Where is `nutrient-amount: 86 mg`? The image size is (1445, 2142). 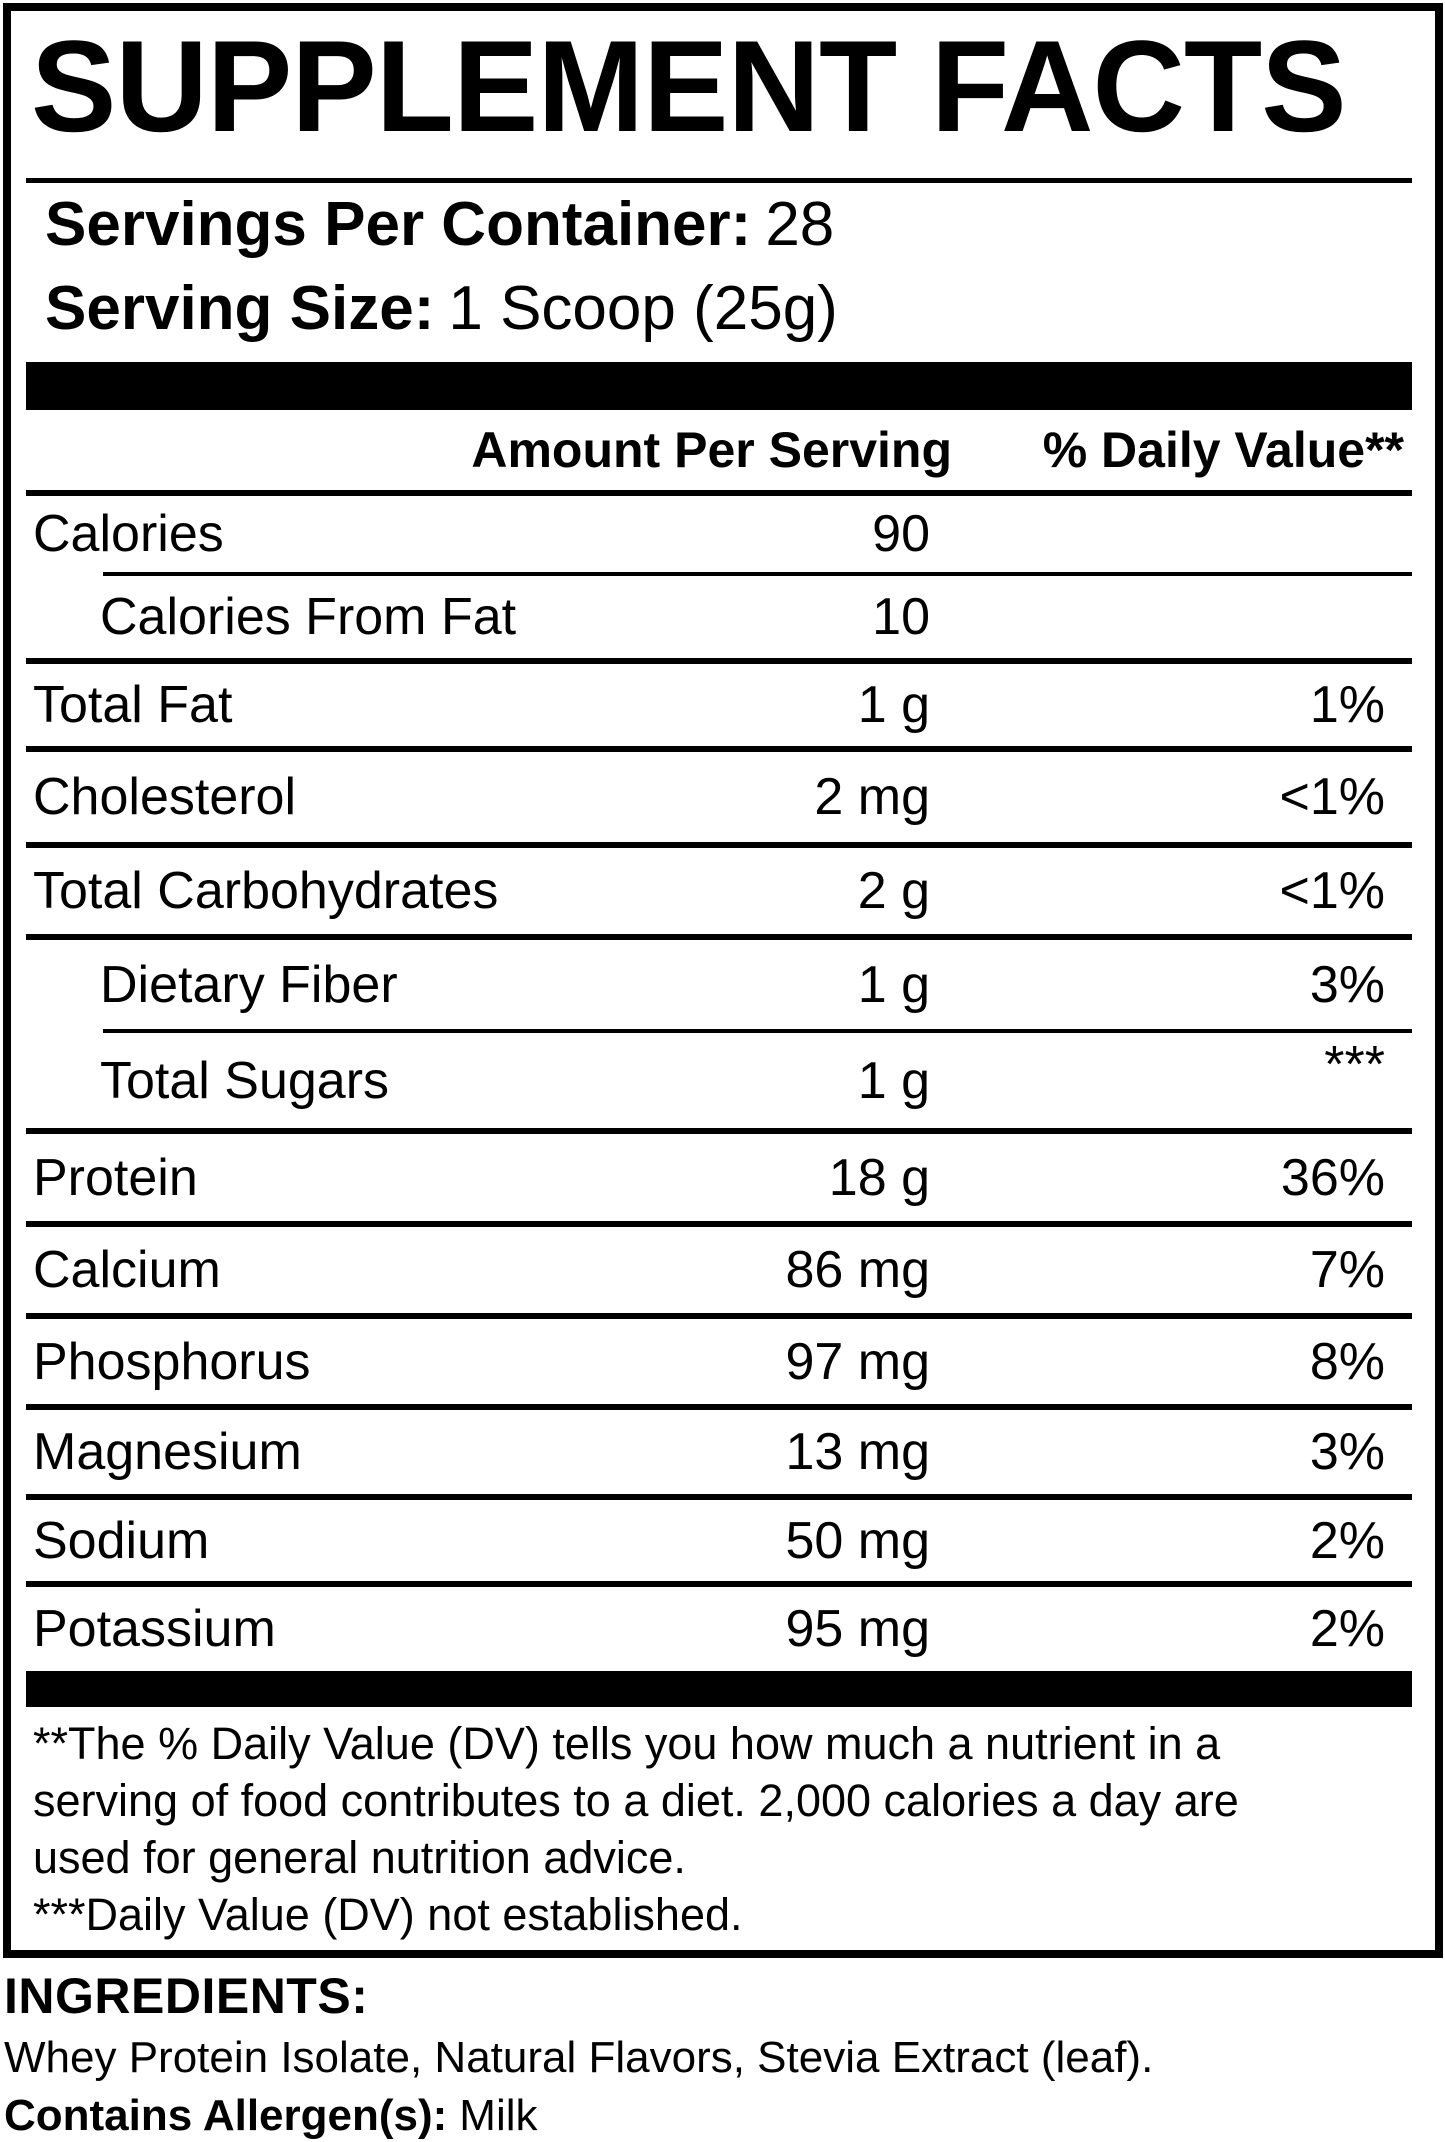
nutrient-amount: 86 mg is located at coordinates (857, 1270).